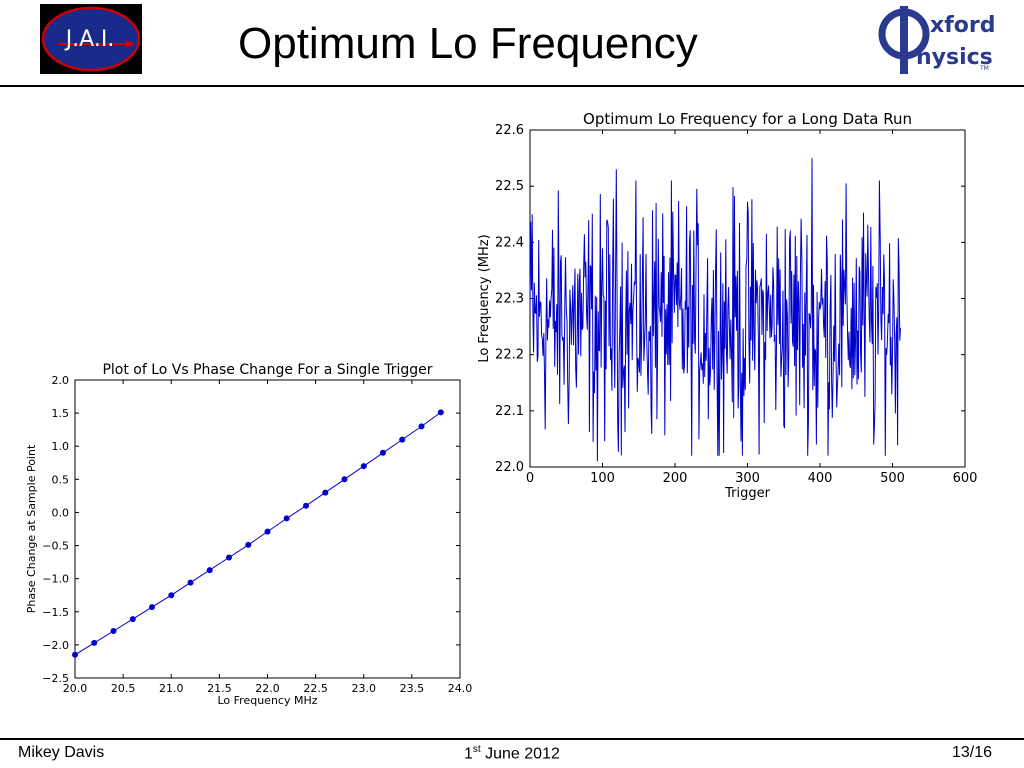 This screenshot has height=768, width=1024. I want to click on jai-logo-text: J.A.I., so click(89, 39).